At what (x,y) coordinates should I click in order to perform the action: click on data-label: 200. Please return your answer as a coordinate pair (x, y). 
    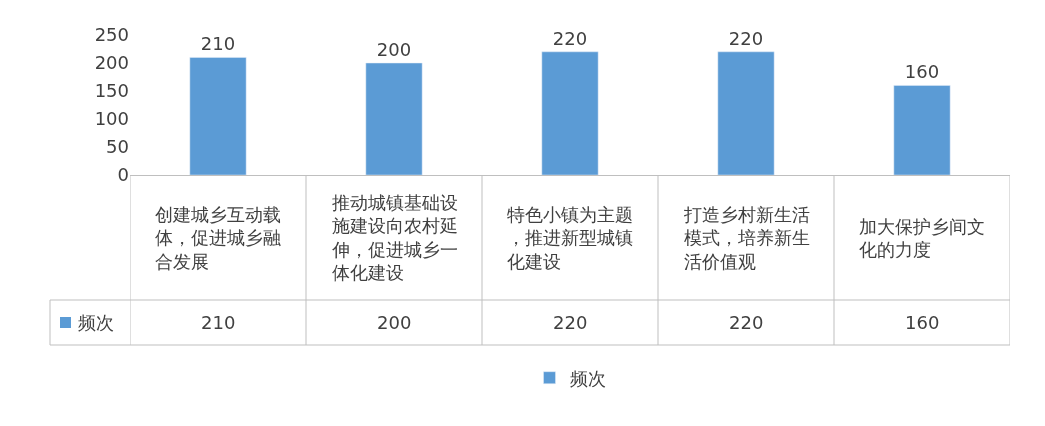
    Looking at the image, I should click on (394, 322).